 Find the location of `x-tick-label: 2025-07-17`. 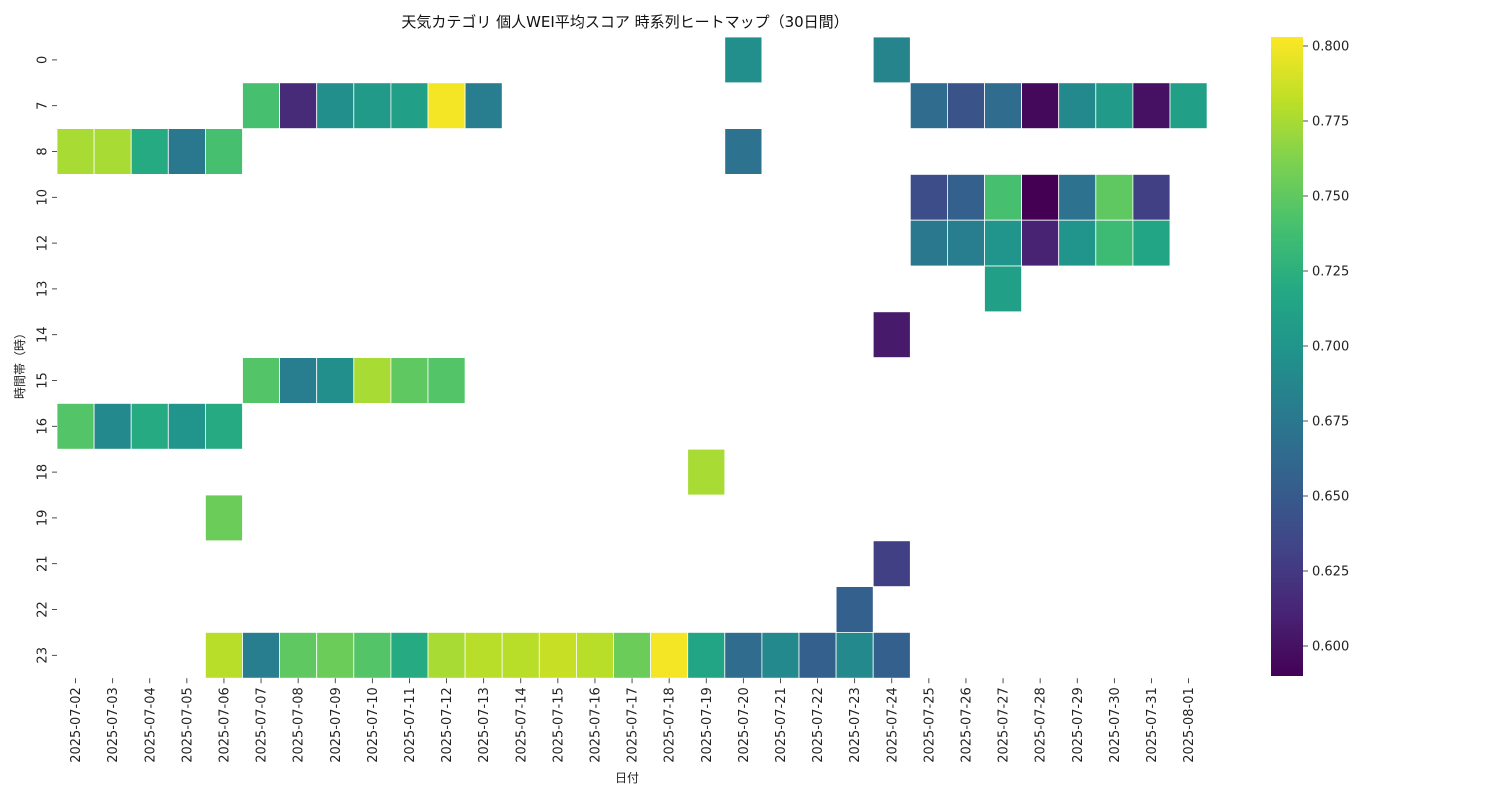

x-tick-label: 2025-07-17 is located at coordinates (633, 725).